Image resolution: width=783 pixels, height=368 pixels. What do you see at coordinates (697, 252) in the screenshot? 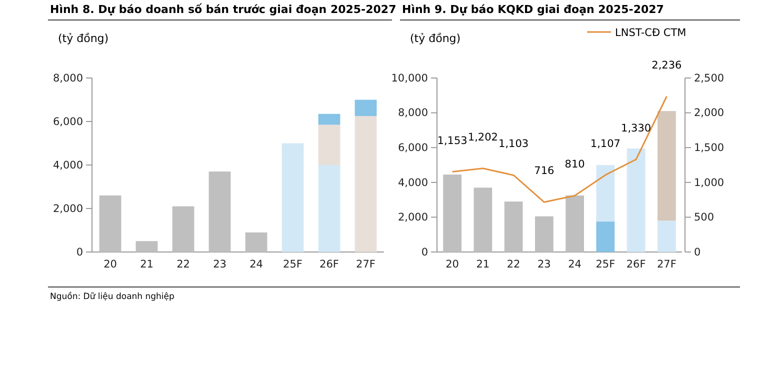
I see `y2-tick-label: 0` at bounding box center [697, 252].